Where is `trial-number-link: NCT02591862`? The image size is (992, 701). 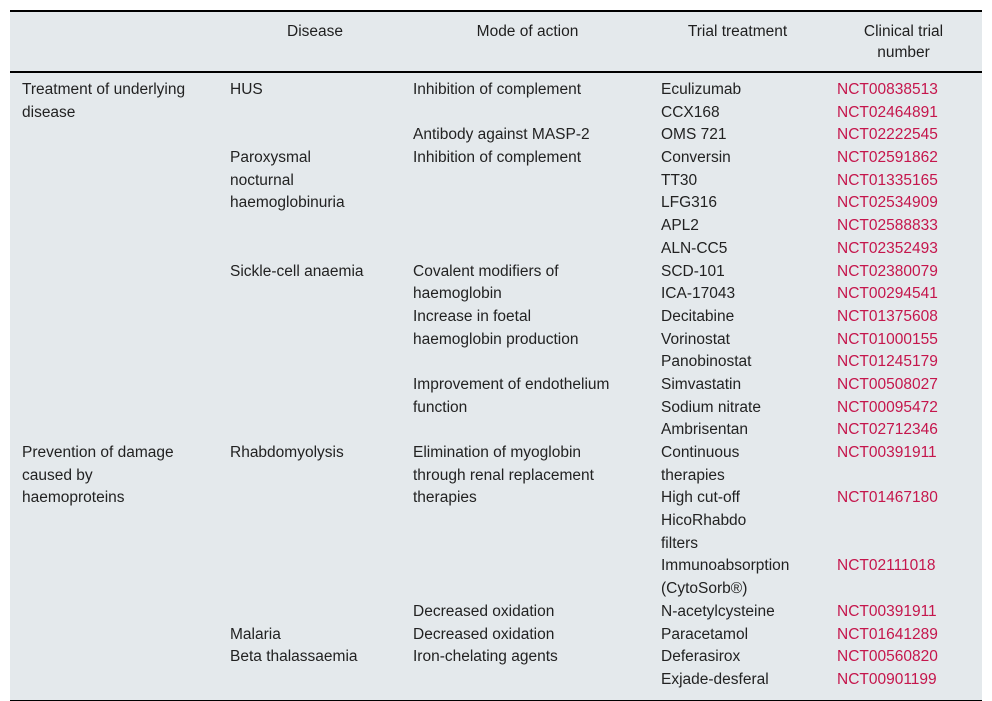 trial-number-link: NCT02591862 is located at coordinates (887, 158).